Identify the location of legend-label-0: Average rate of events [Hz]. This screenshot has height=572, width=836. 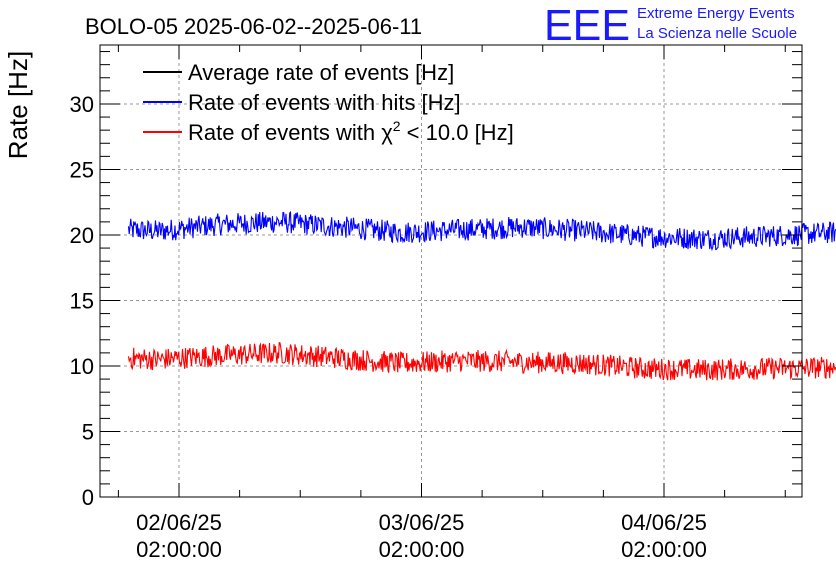
(321, 72).